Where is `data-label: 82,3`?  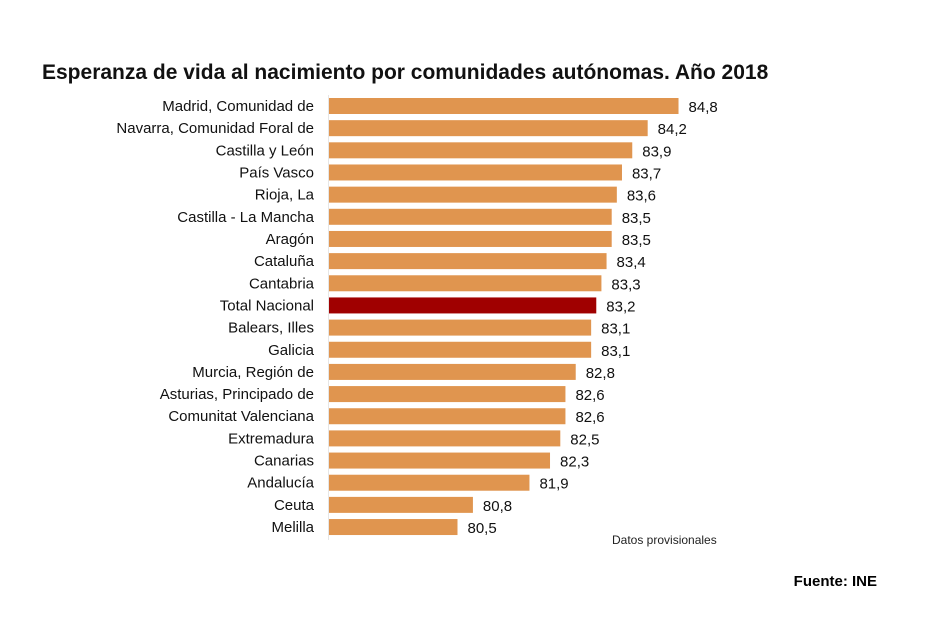 data-label: 82,3 is located at coordinates (574, 462).